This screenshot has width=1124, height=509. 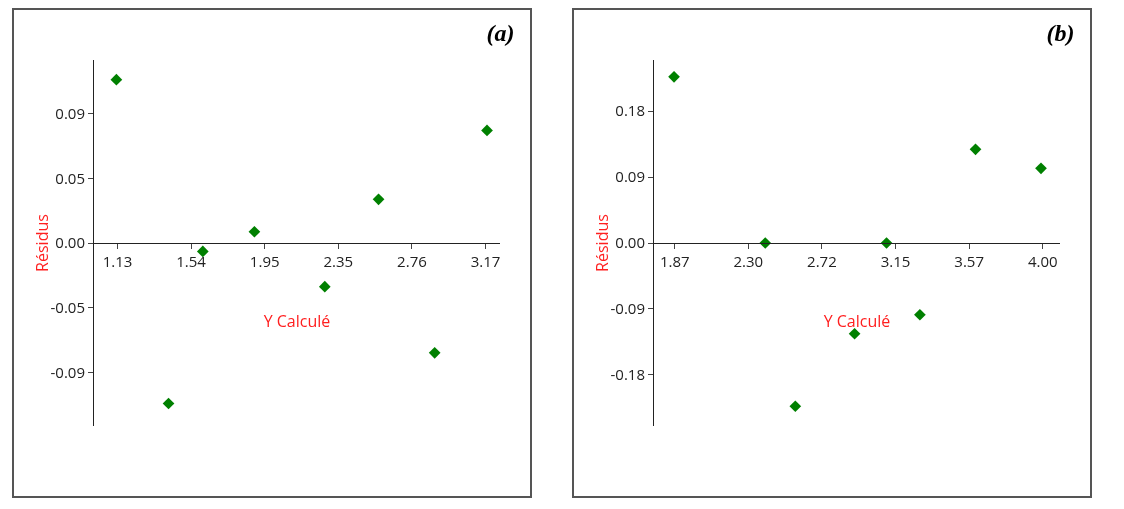 I want to click on chart-title: (a), so click(x=500, y=33).